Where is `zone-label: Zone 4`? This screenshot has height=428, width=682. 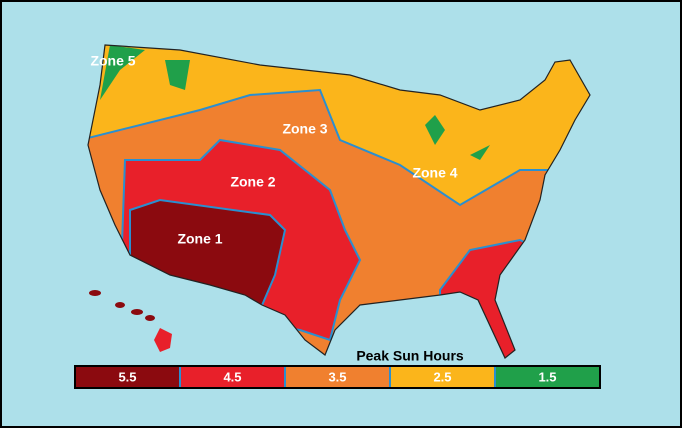
zone-label: Zone 4 is located at coordinates (434, 173).